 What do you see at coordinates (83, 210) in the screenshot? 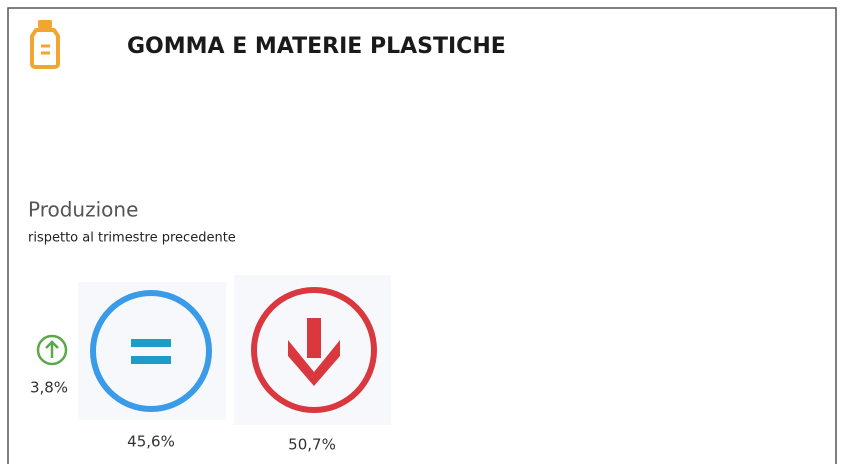
I see `section-title: Produzione` at bounding box center [83, 210].